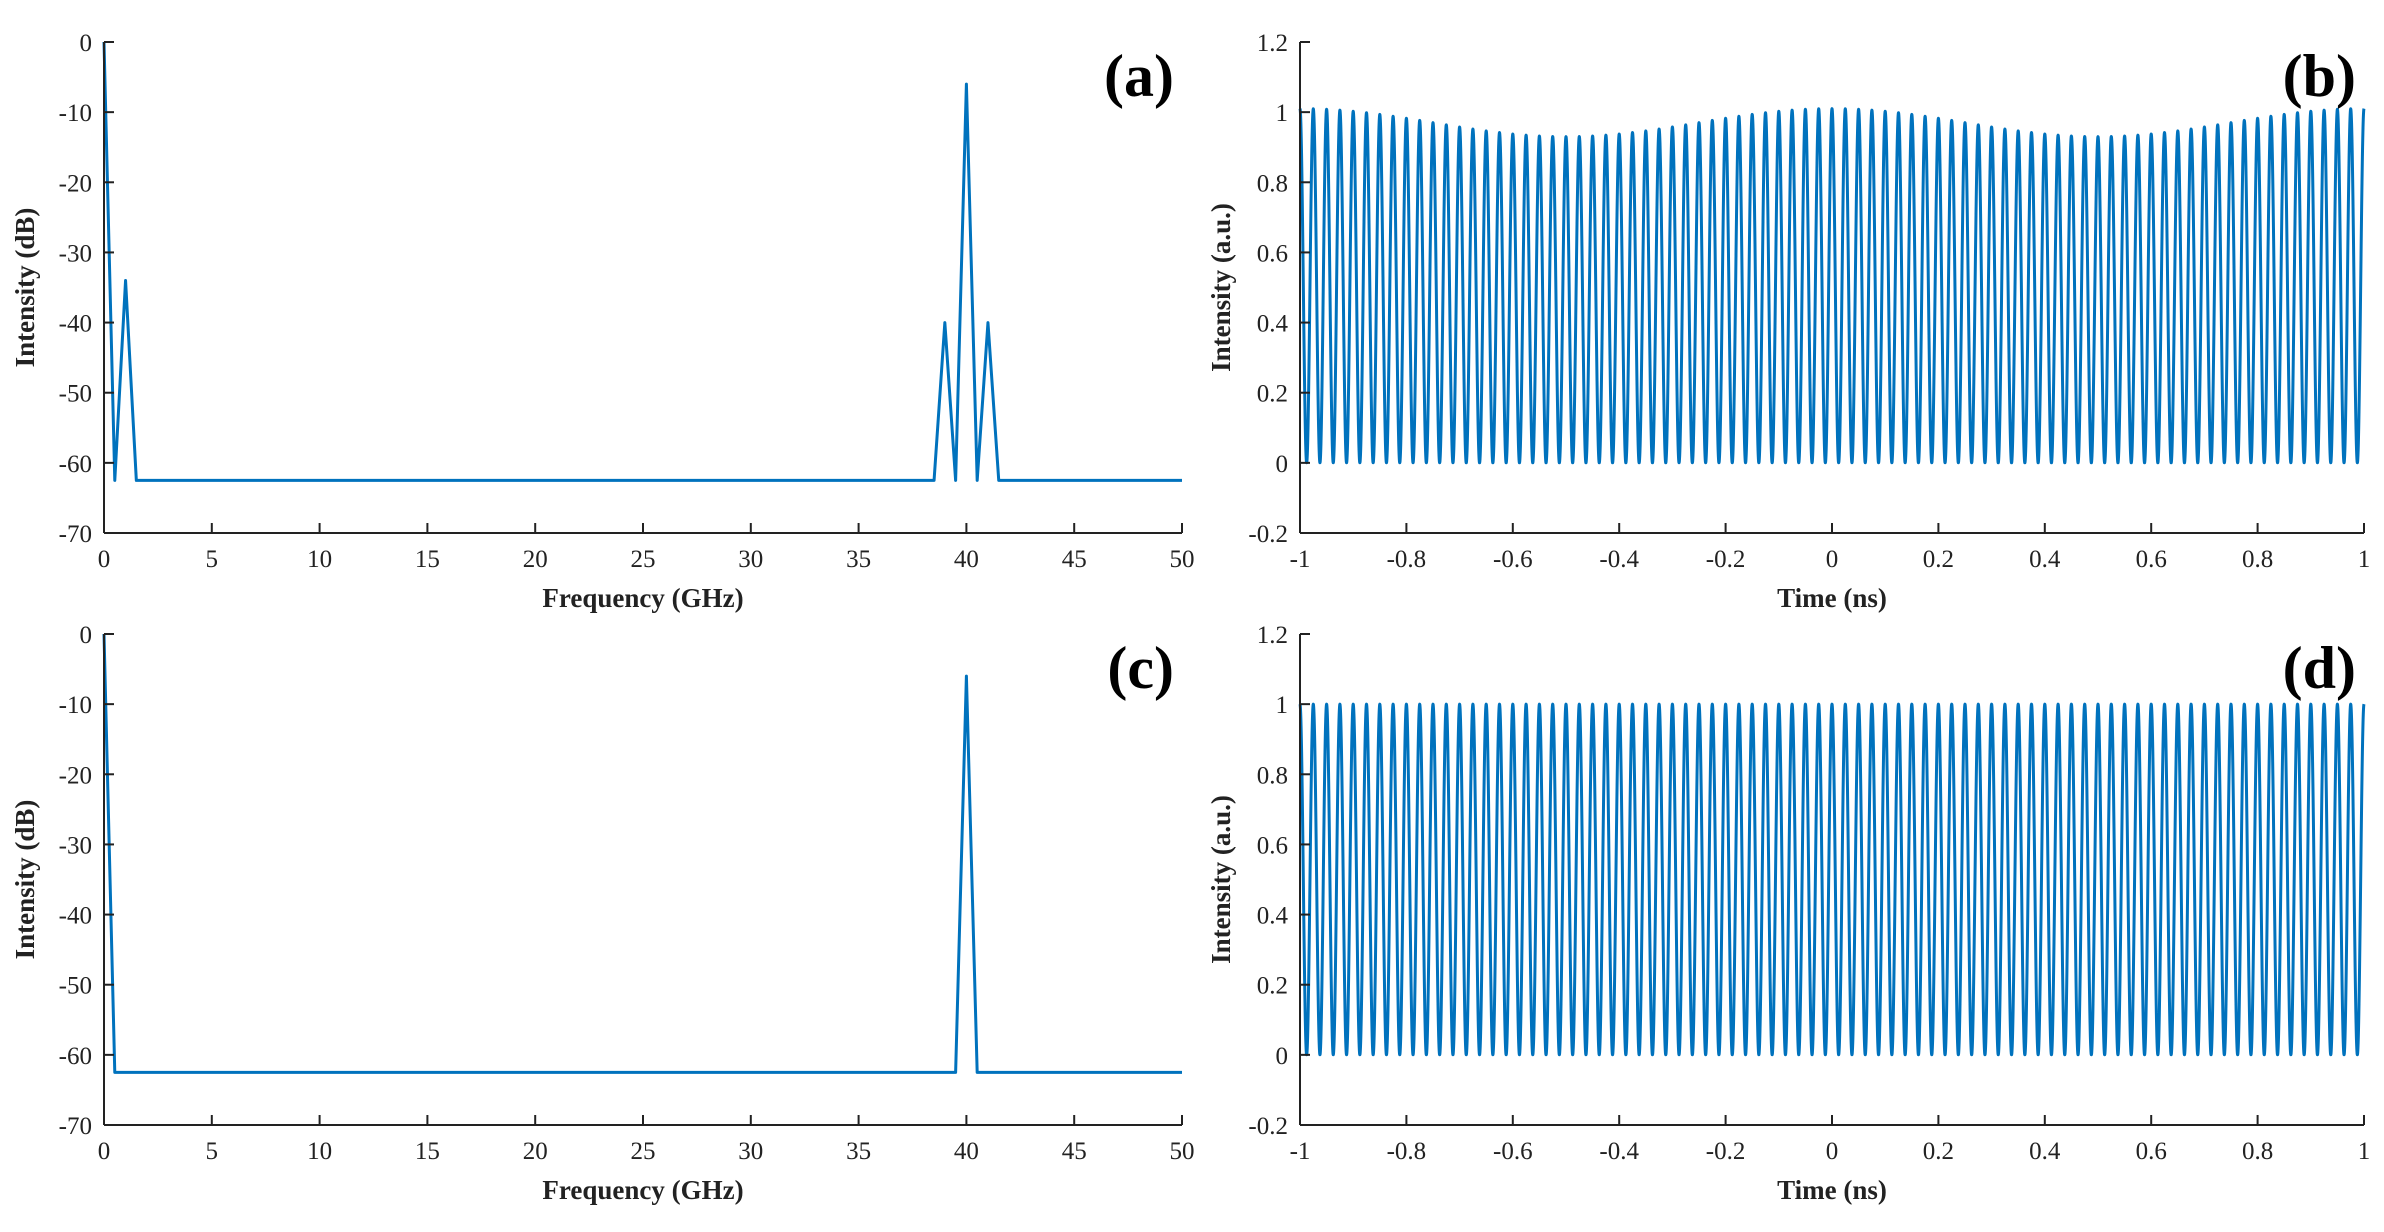  Describe the element at coordinates (2319, 668) in the screenshot. I see `panel-label: (d)` at that location.